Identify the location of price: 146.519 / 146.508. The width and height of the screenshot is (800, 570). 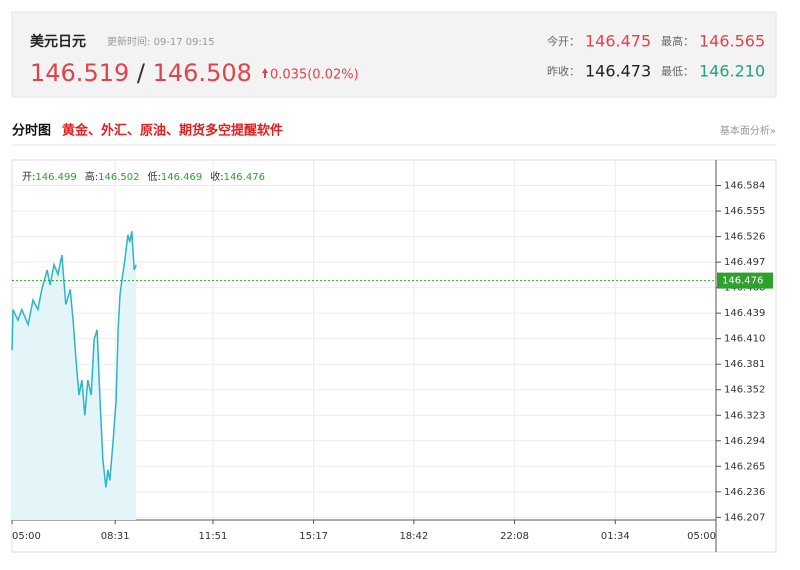
(141, 73).